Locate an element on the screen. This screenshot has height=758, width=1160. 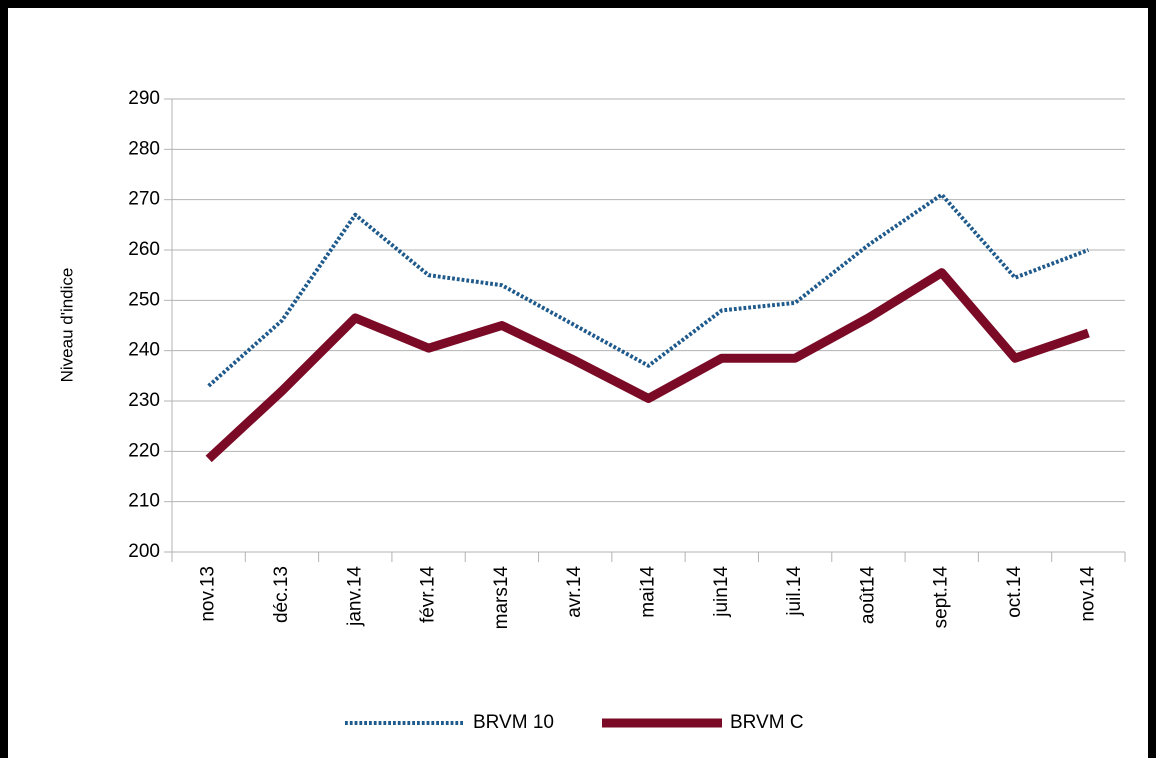
legend-label: BRVM C is located at coordinates (767, 722).